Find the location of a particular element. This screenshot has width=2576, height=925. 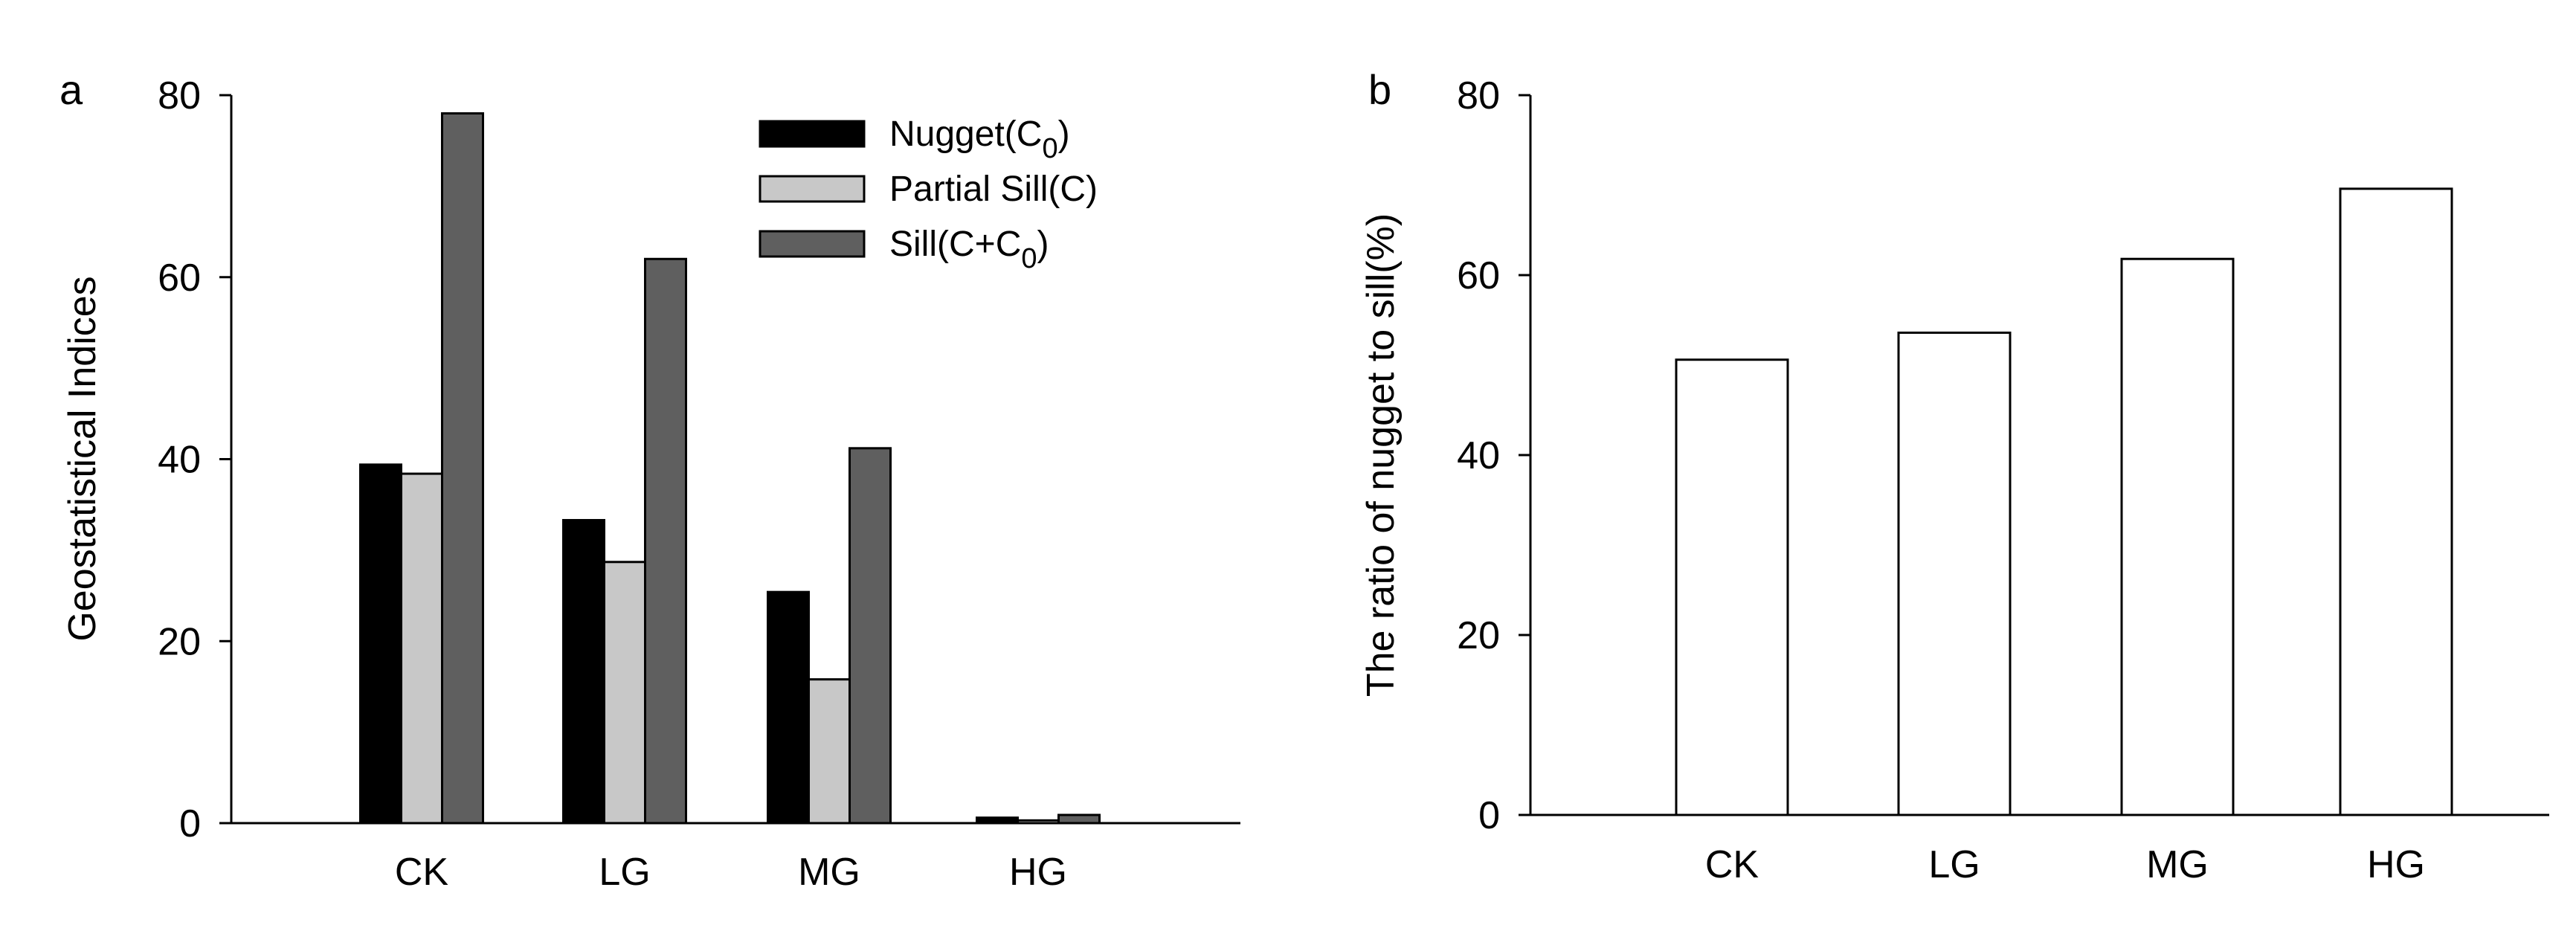

panel-b-x-label-hg: HG is located at coordinates (2396, 864).